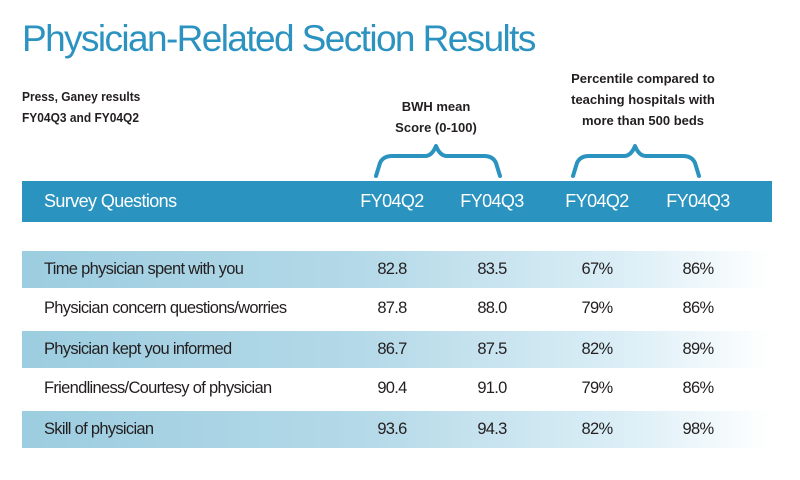 This screenshot has height=480, width=800. I want to click on percentile-label-line-2: teaching hospitals with, so click(643, 99).